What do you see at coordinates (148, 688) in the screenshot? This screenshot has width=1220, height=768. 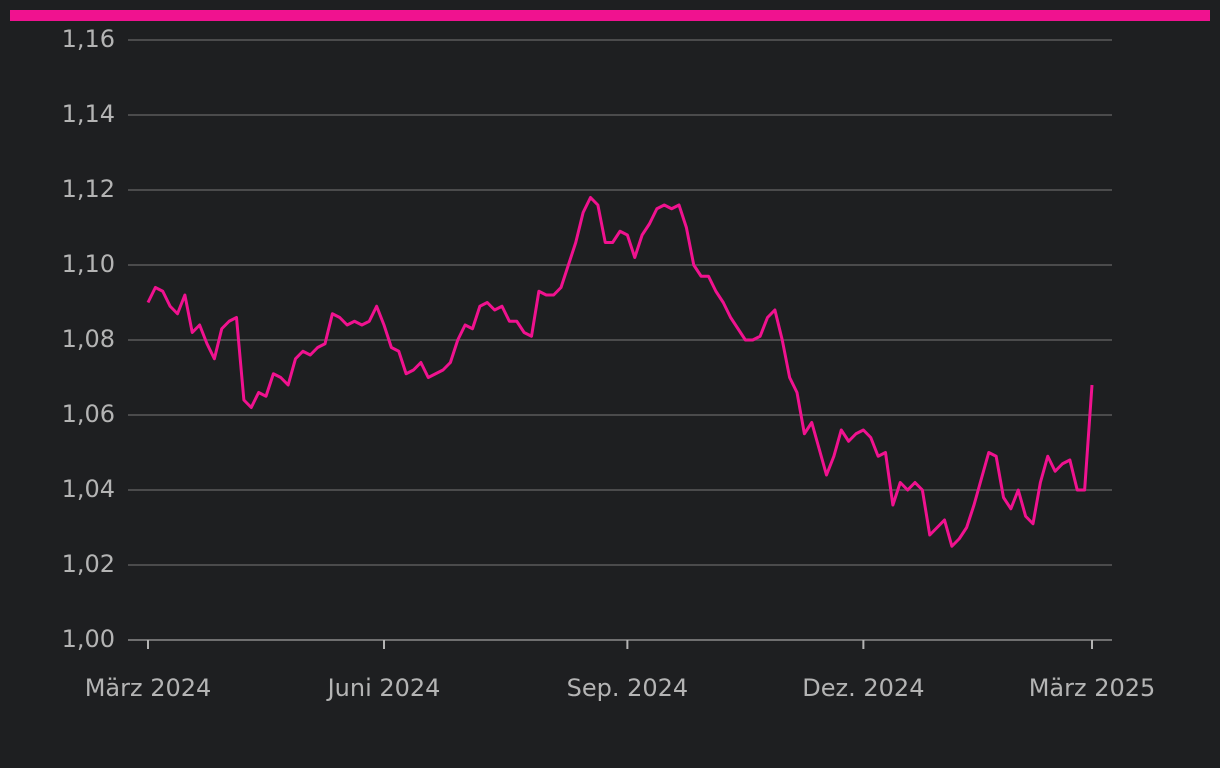 I see `x-tick-label: März 2024` at bounding box center [148, 688].